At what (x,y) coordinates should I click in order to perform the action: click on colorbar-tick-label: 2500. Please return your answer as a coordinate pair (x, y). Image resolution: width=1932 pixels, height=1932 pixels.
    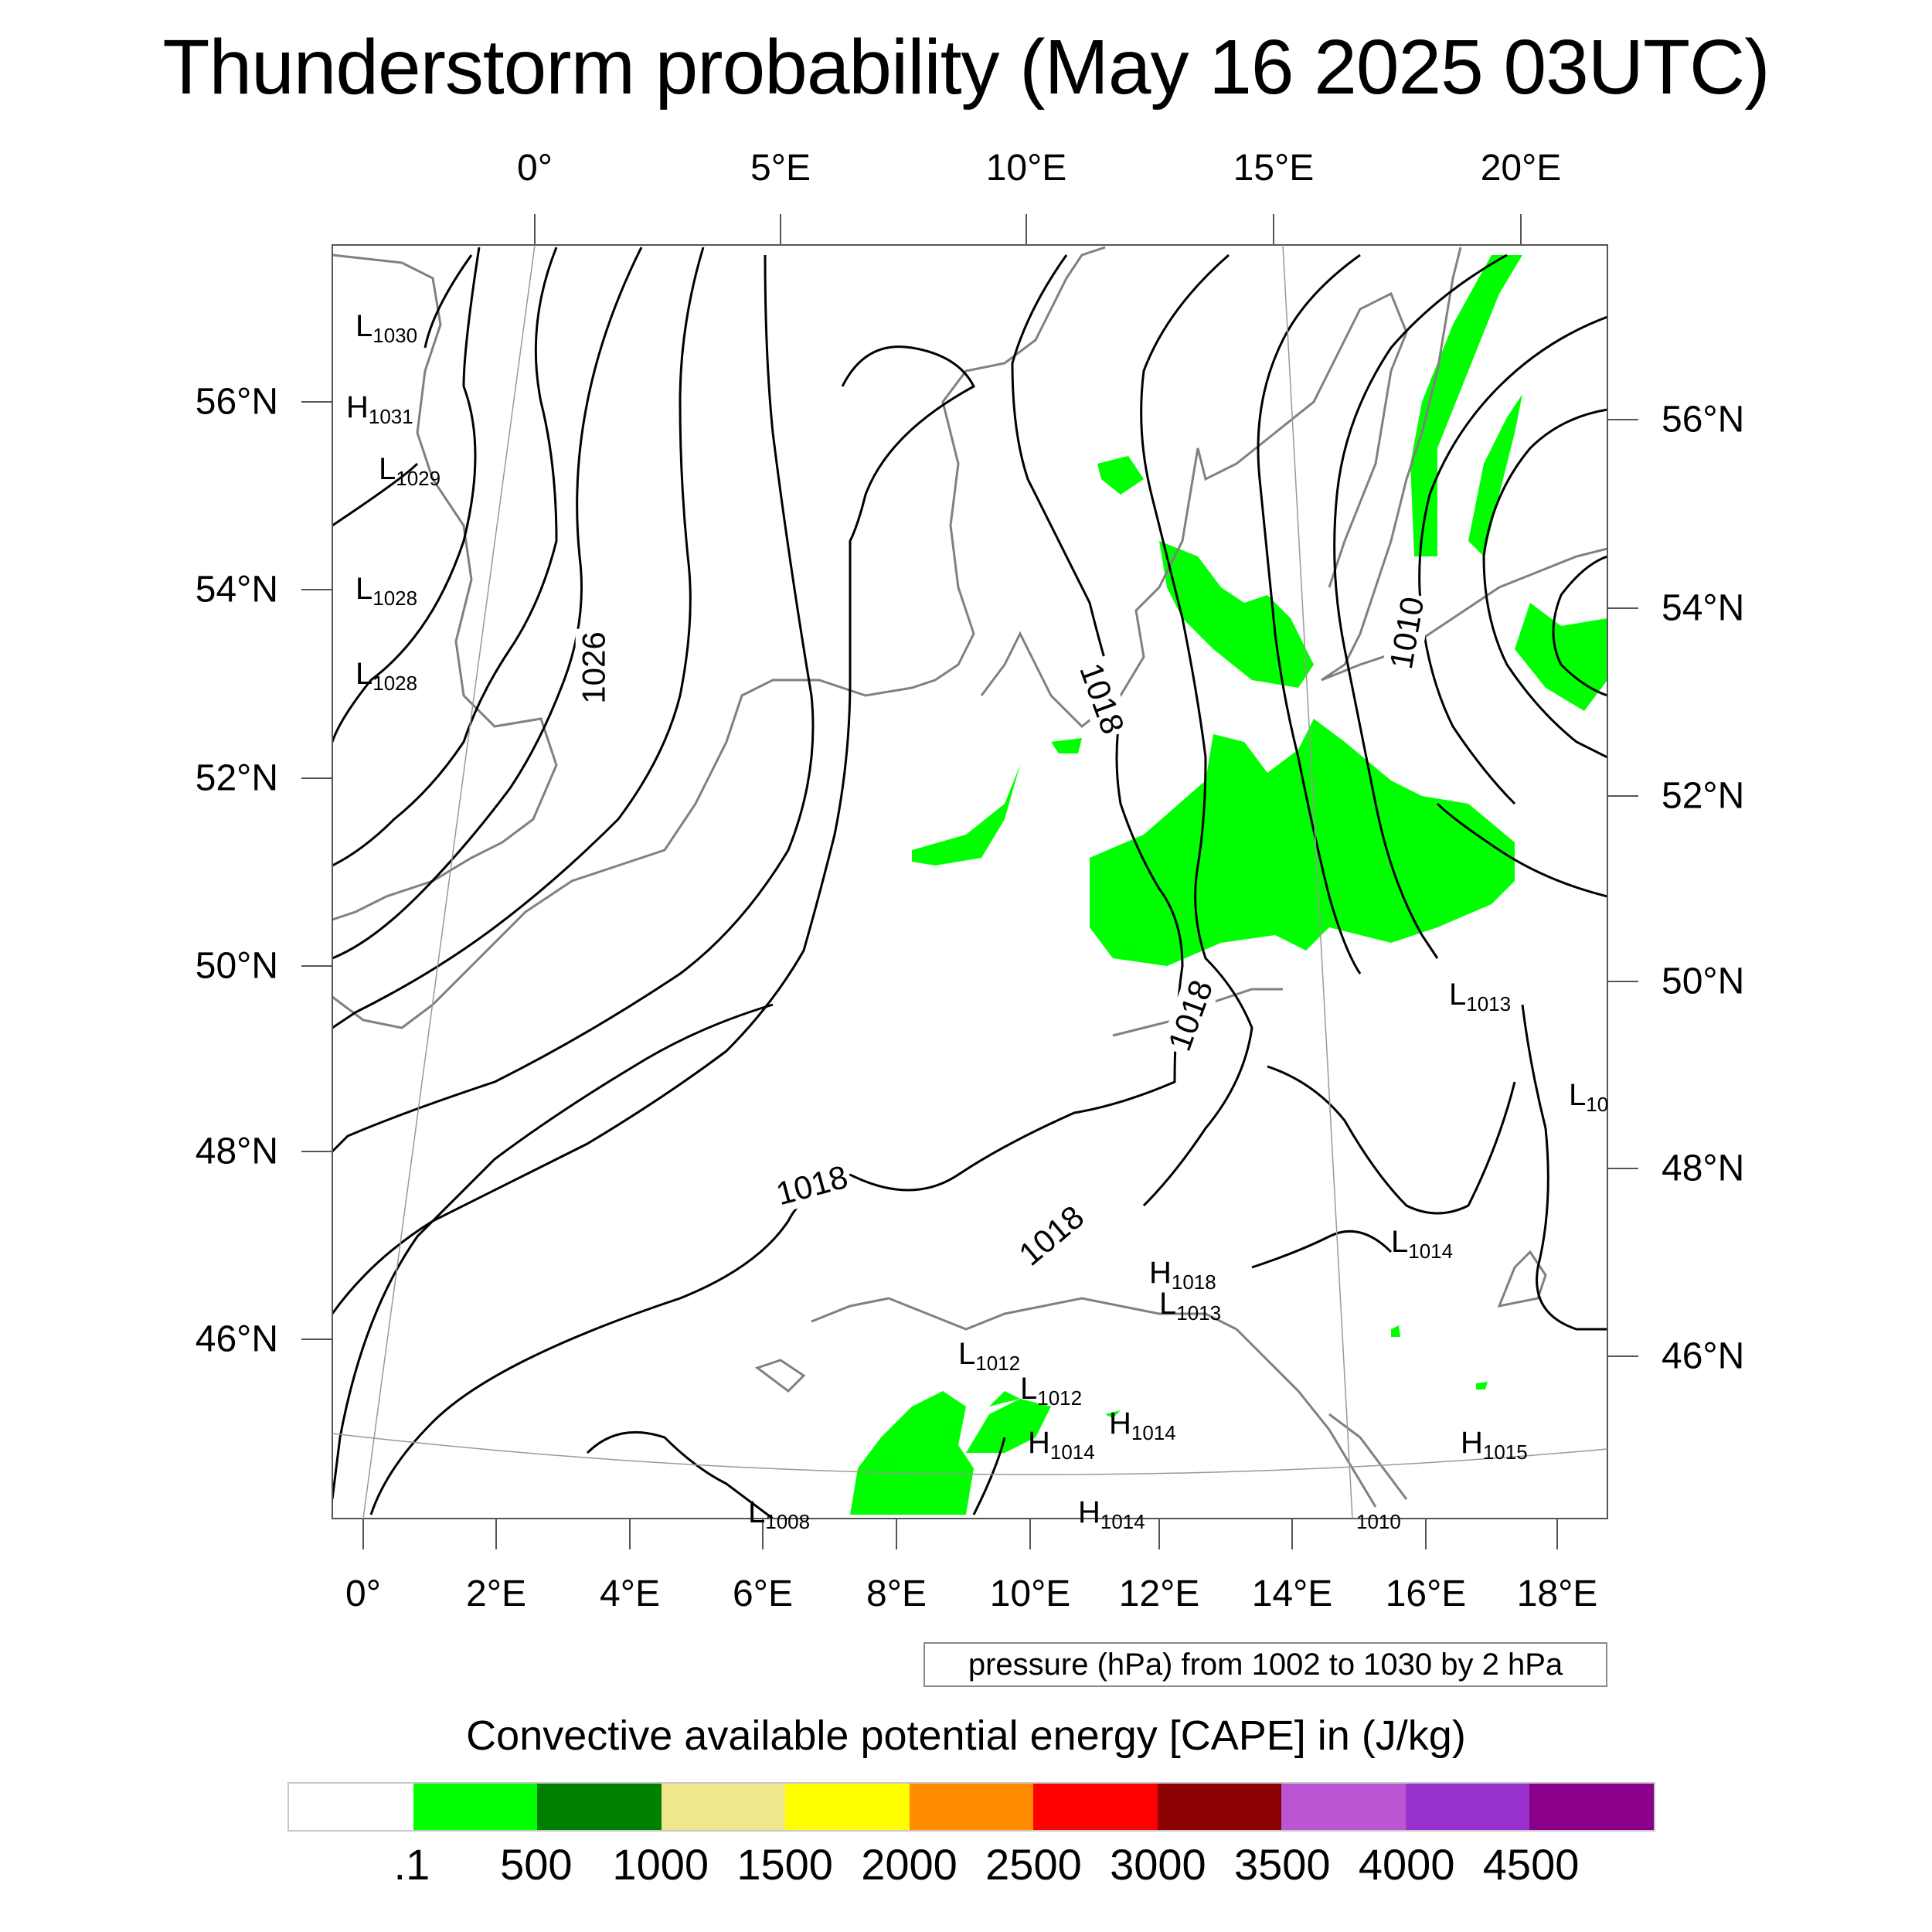
    Looking at the image, I should click on (1034, 1865).